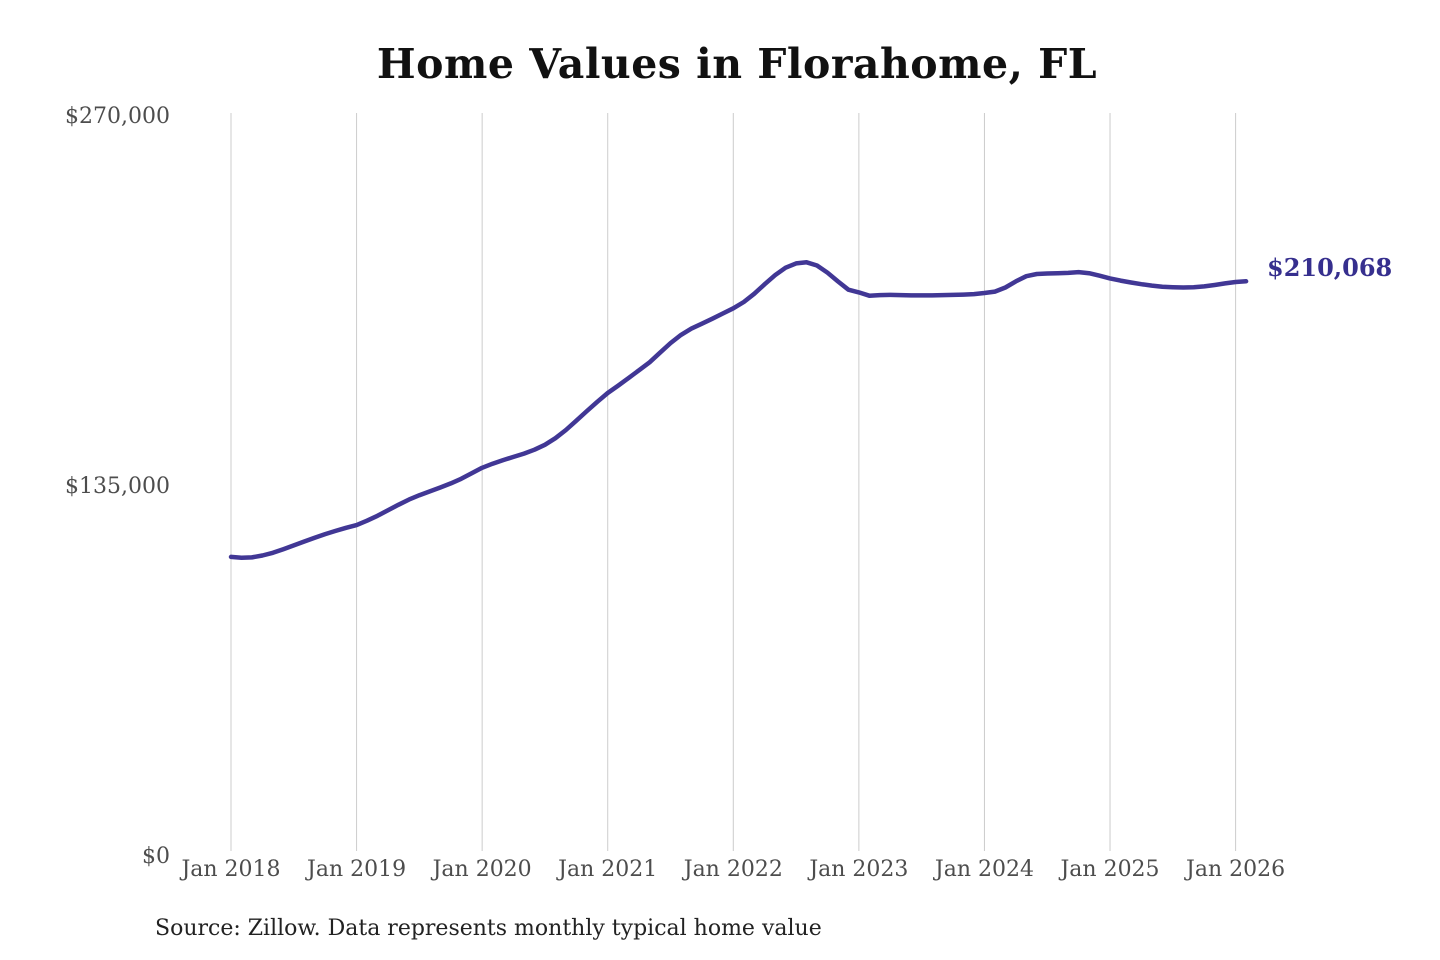 Image resolution: width=1440 pixels, height=960 pixels. I want to click on x-axis-label: Jan 2023, so click(859, 869).